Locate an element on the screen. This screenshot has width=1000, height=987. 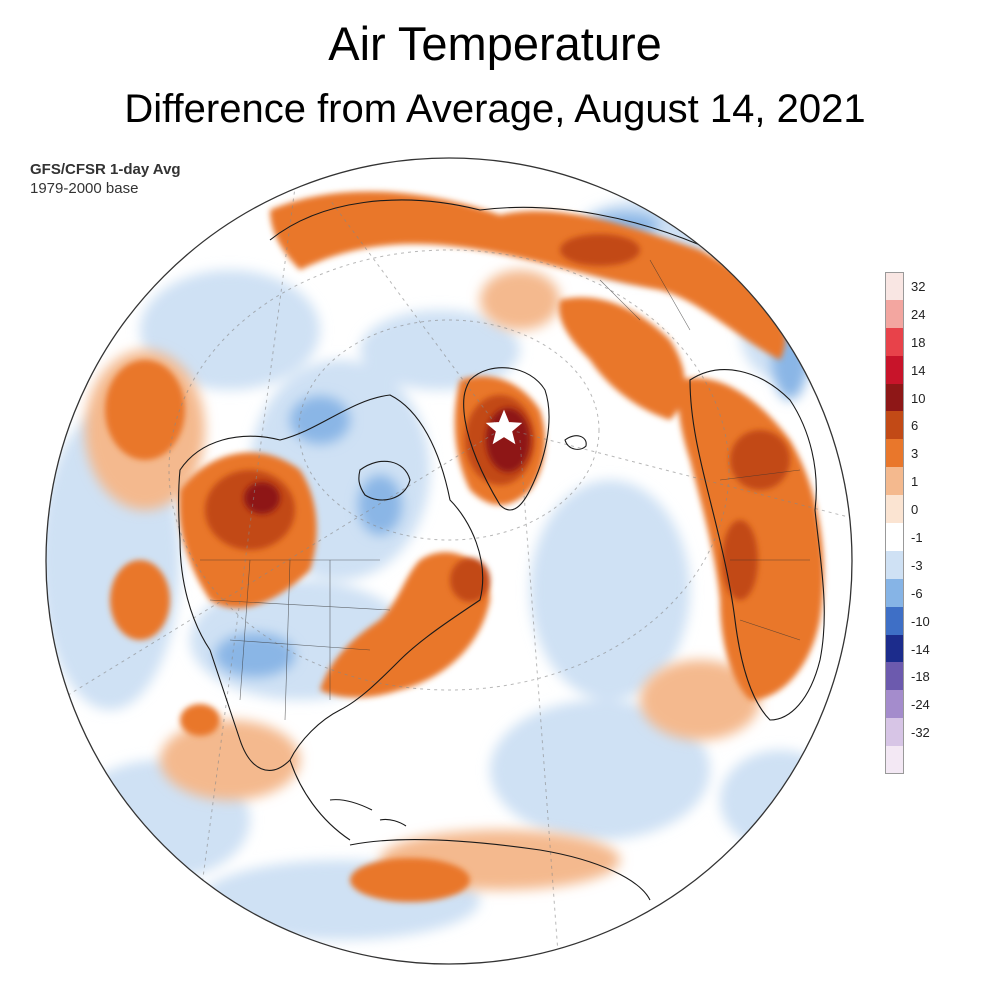
baseline-period: 1979-2000 base is located at coordinates (84, 188).